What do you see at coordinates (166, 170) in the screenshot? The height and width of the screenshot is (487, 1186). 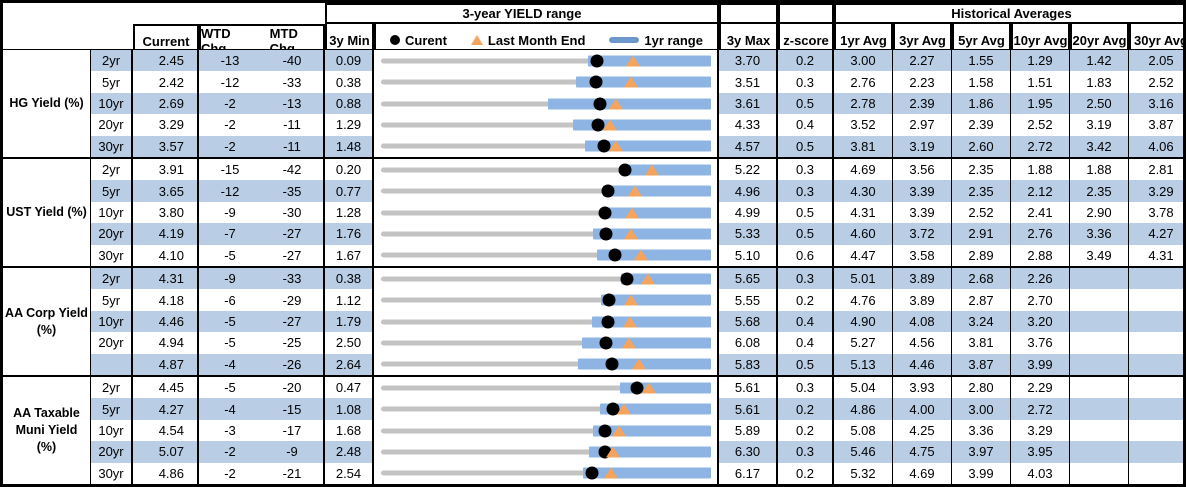 I see `current-yield-cell: 3.91` at bounding box center [166, 170].